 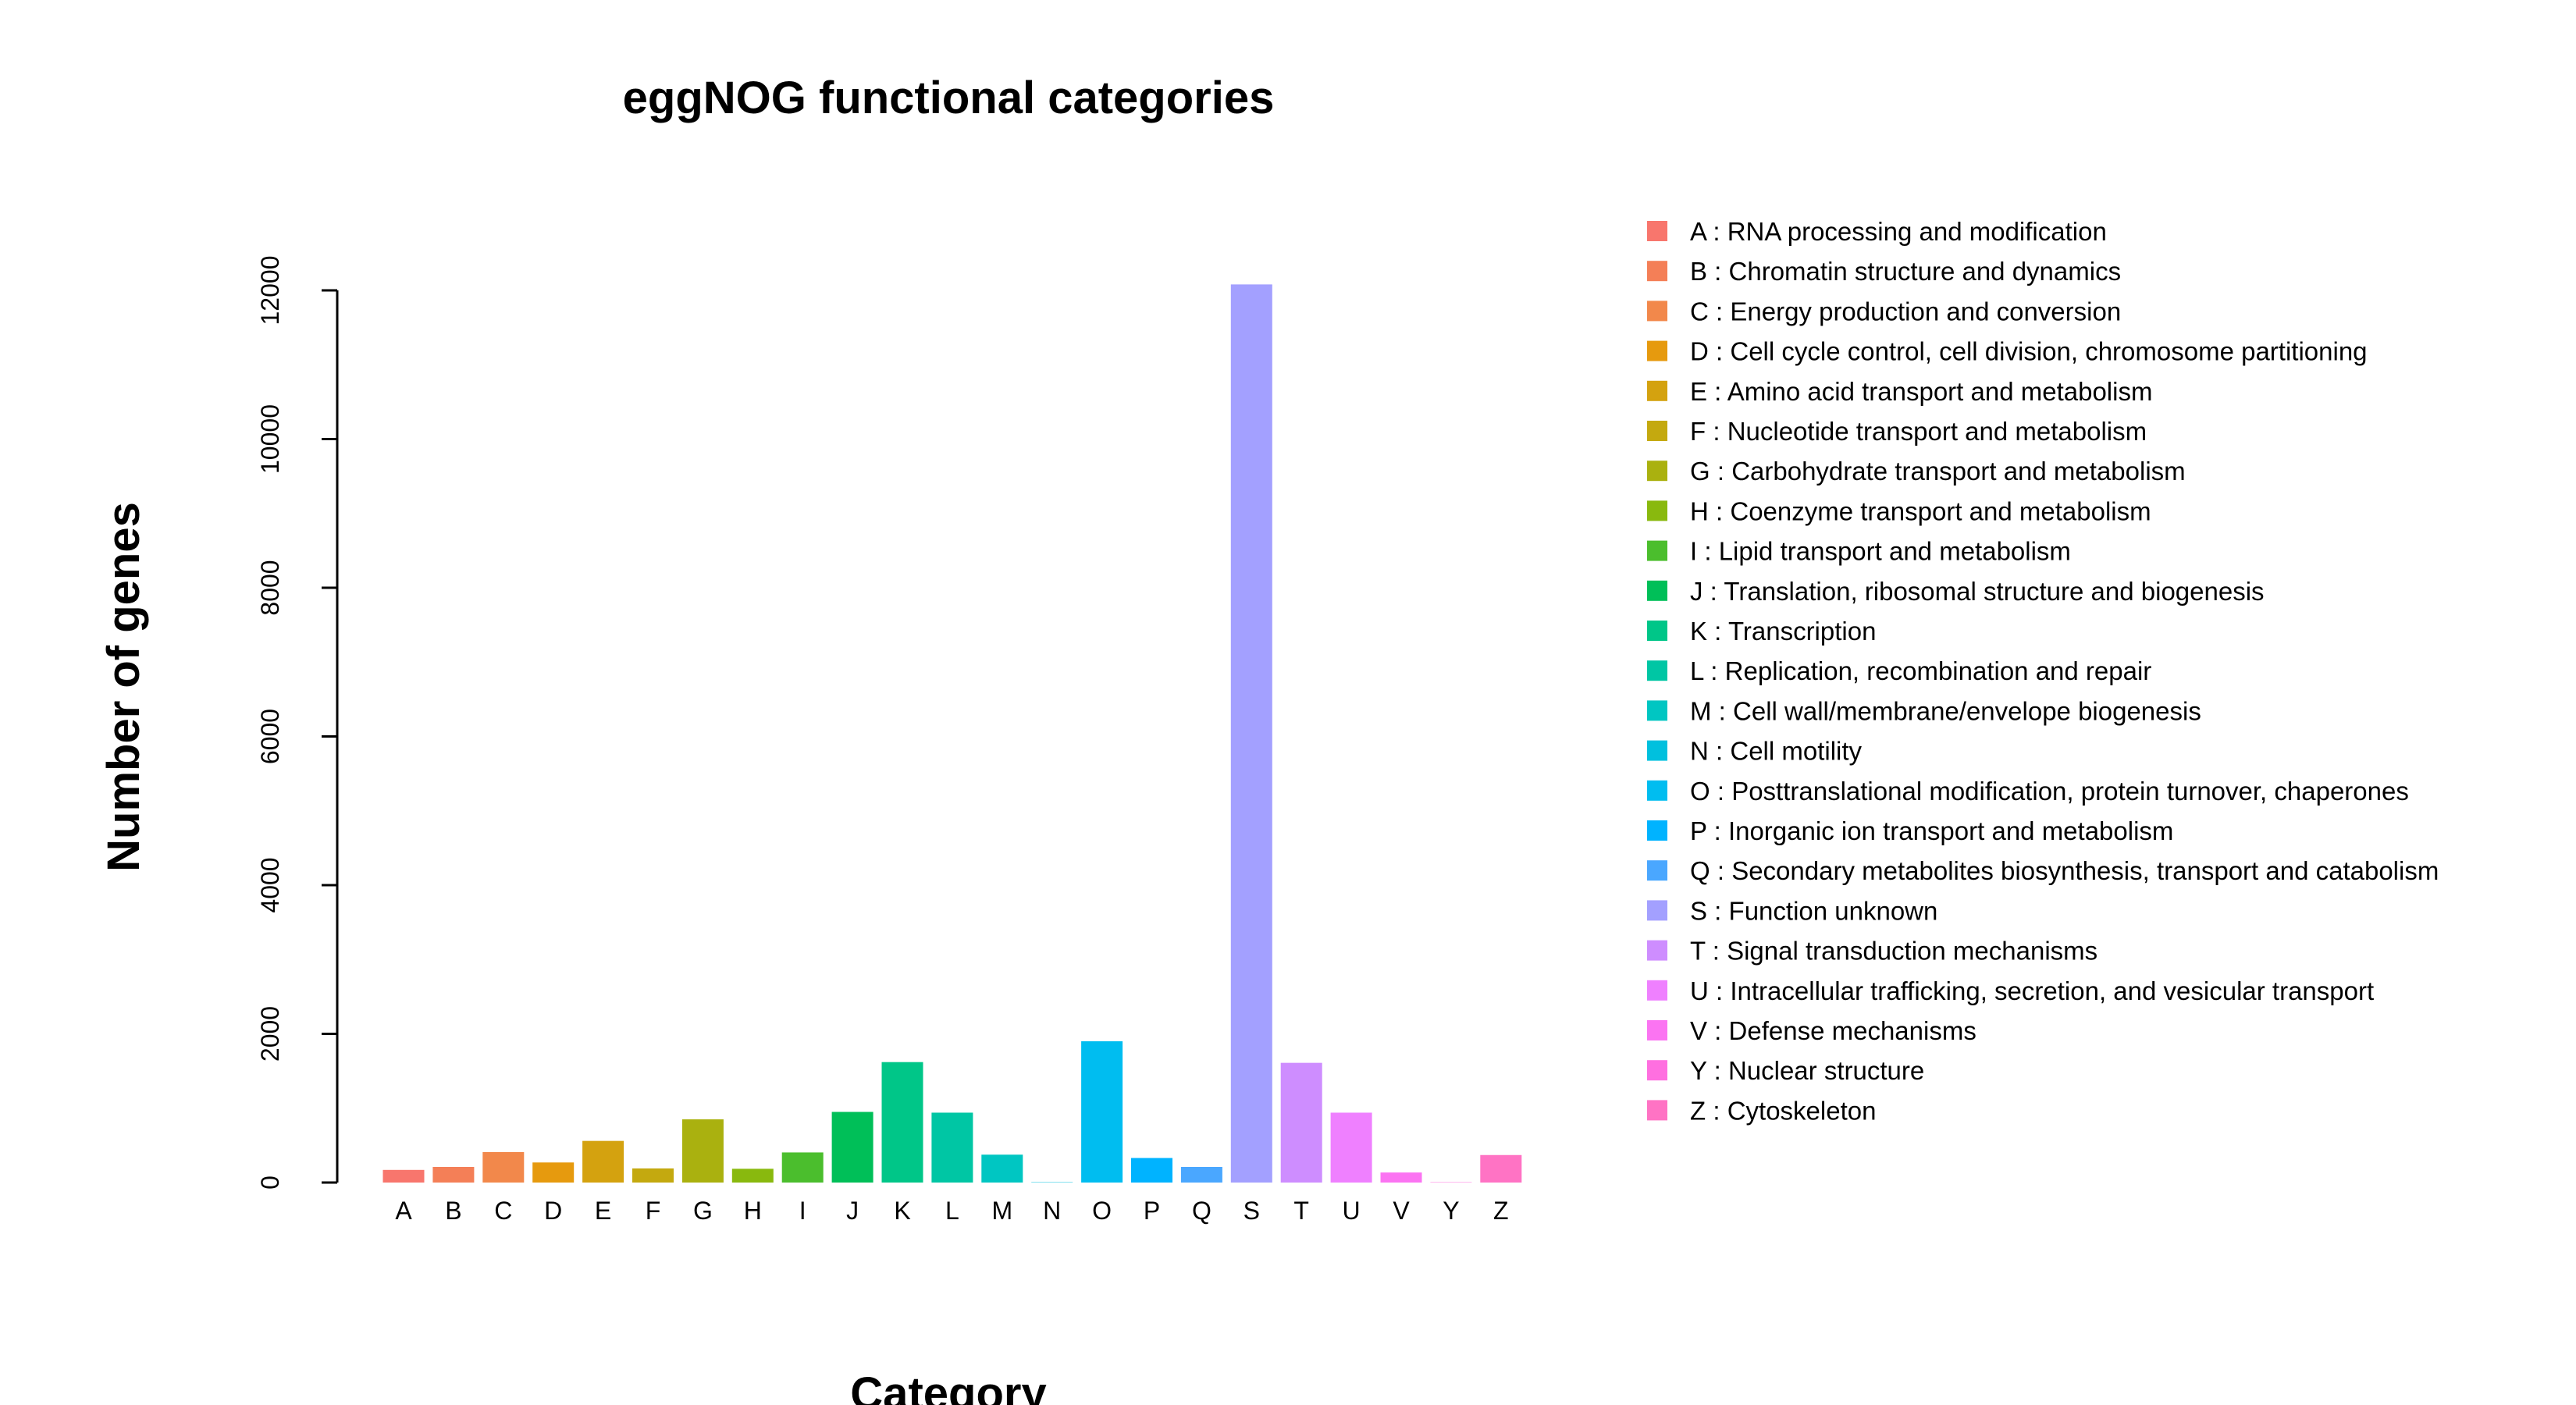 I want to click on legend-code: S, so click(x=1698, y=910).